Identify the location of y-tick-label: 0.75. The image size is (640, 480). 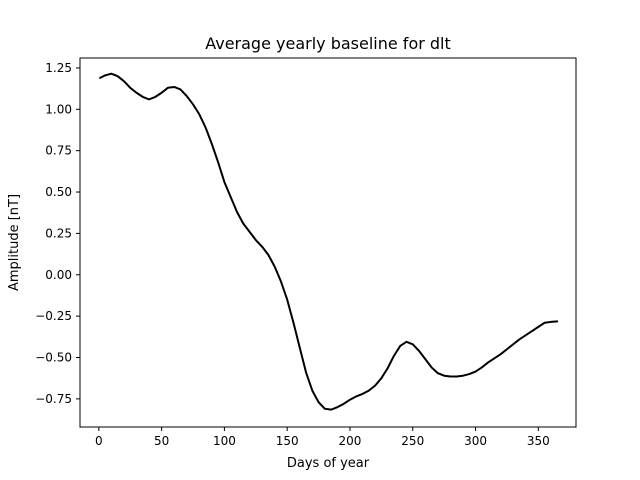
(58, 151).